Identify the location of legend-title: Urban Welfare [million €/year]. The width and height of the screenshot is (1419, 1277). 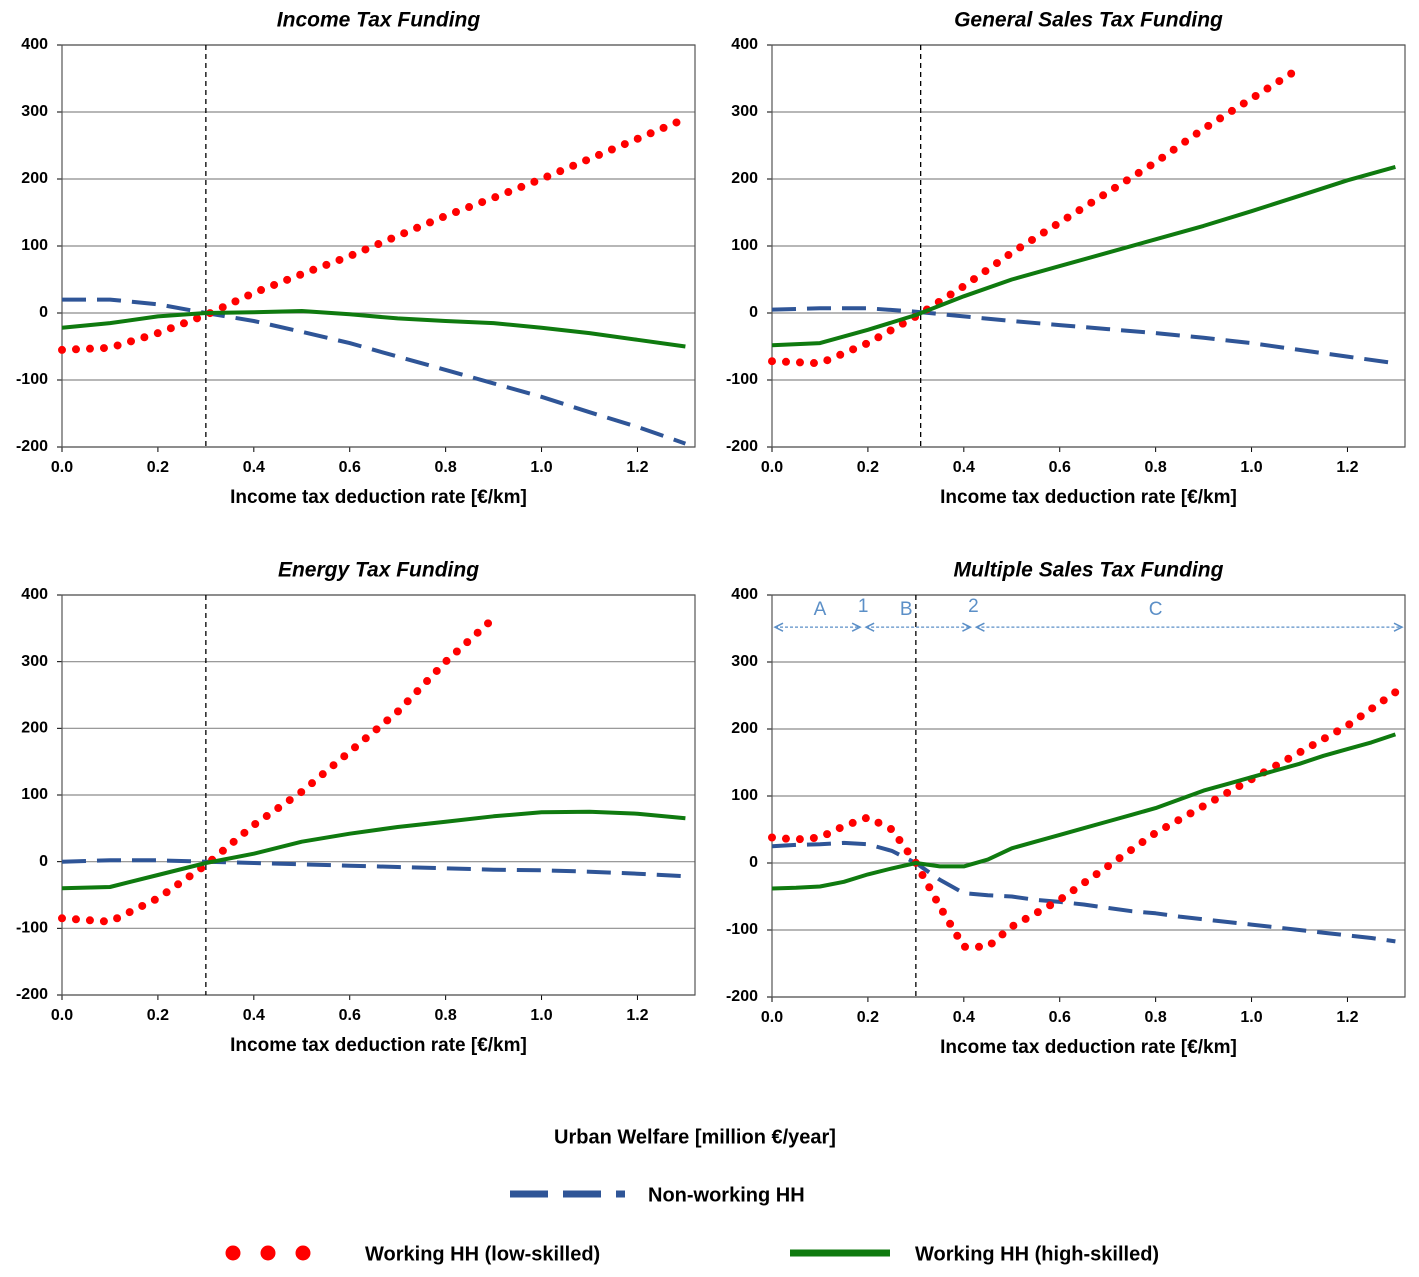
(695, 1137).